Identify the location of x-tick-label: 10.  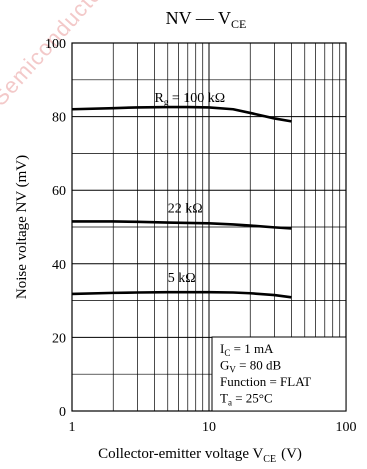
(209, 427).